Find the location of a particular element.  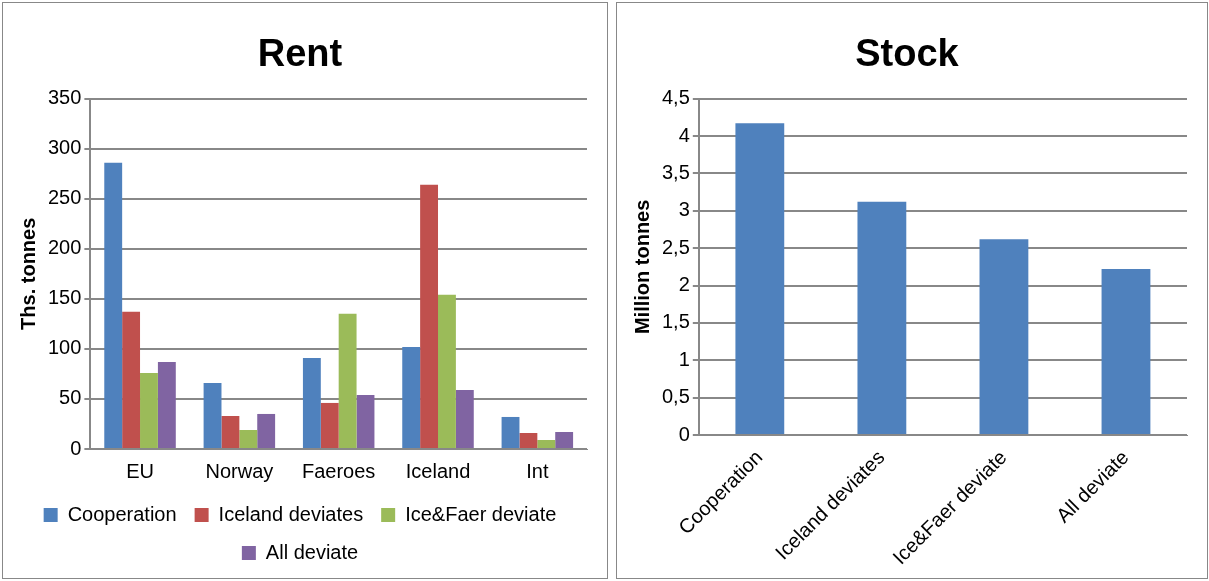

y-axis-title: Million tonnes is located at coordinates (641, 267).